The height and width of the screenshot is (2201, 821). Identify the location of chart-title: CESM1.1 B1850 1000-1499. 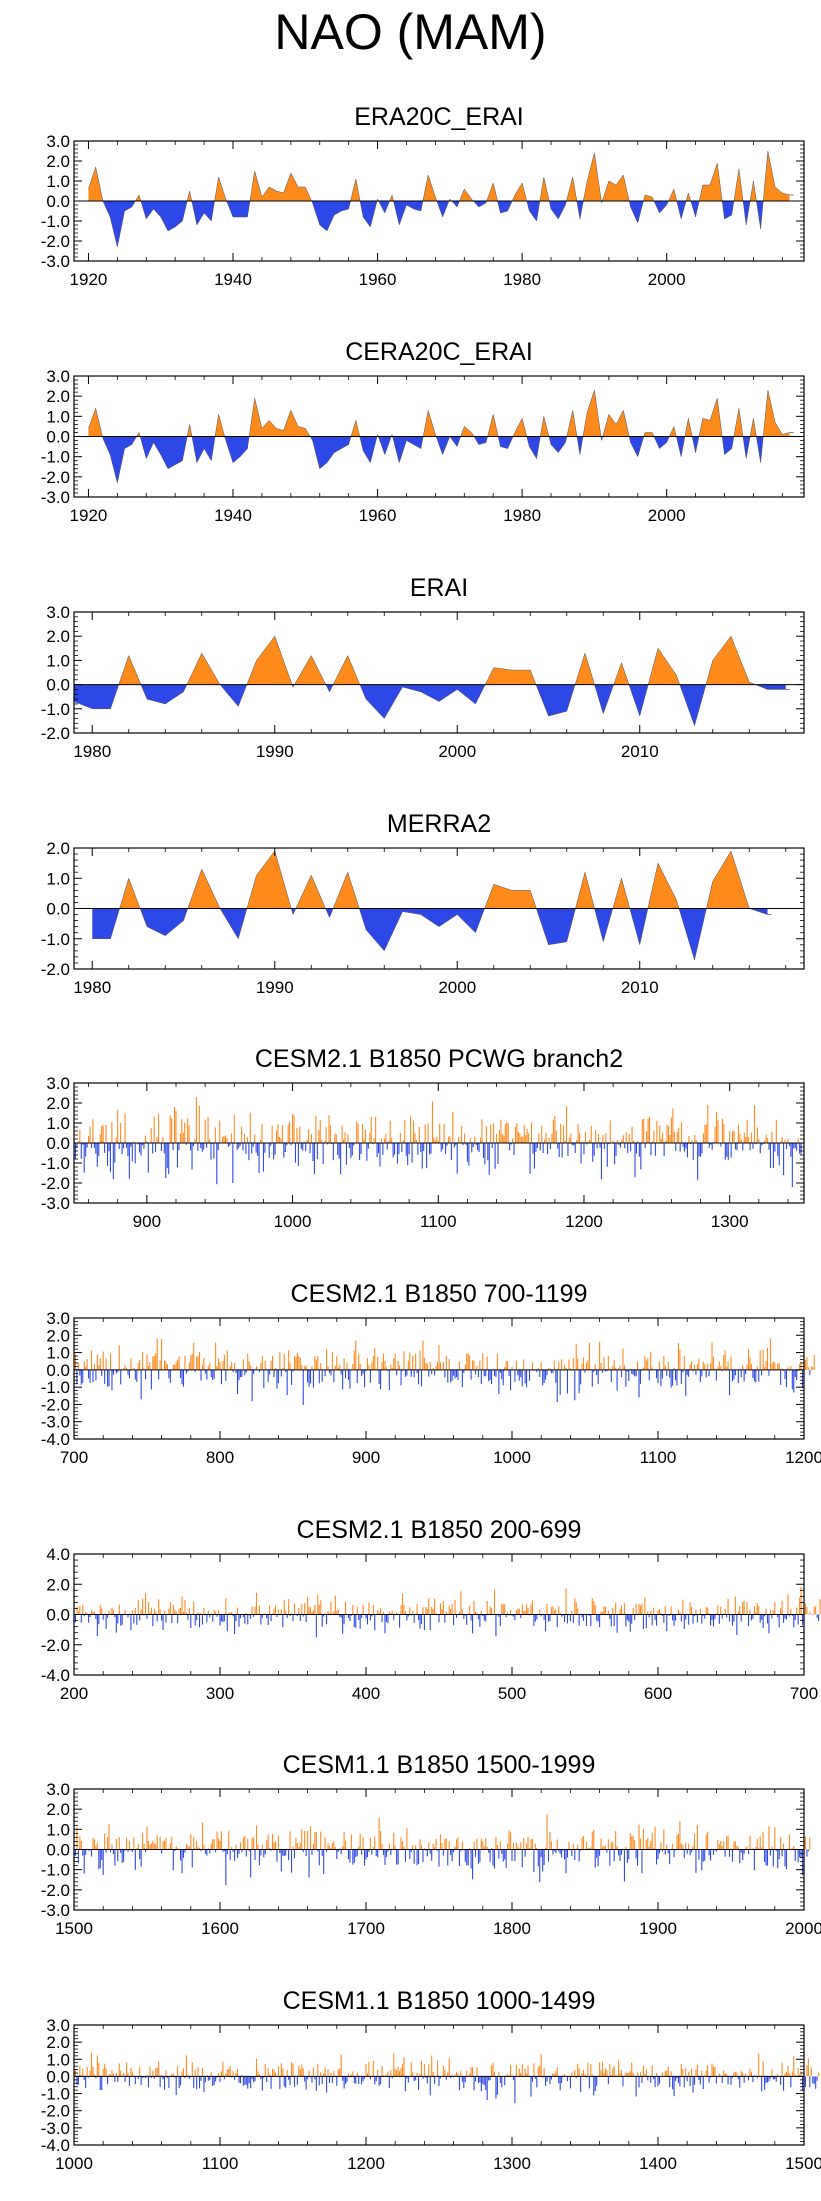
(439, 2001).